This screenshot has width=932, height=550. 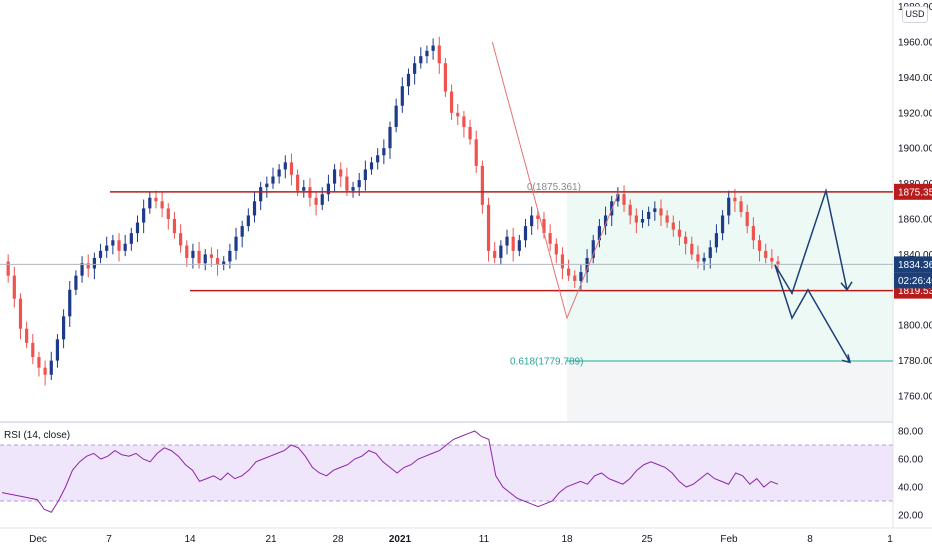 What do you see at coordinates (567, 539) in the screenshot?
I see `time-tick-label: 18` at bounding box center [567, 539].